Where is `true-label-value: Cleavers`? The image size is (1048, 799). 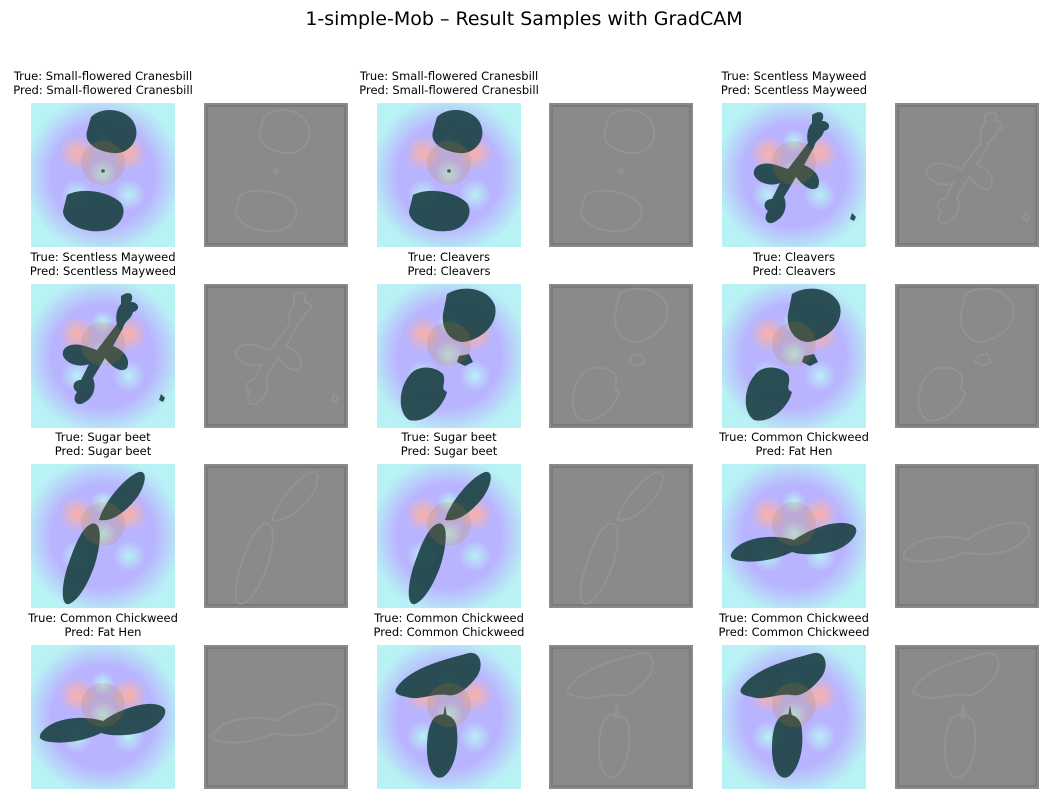
true-label-value: Cleavers is located at coordinates (465, 257).